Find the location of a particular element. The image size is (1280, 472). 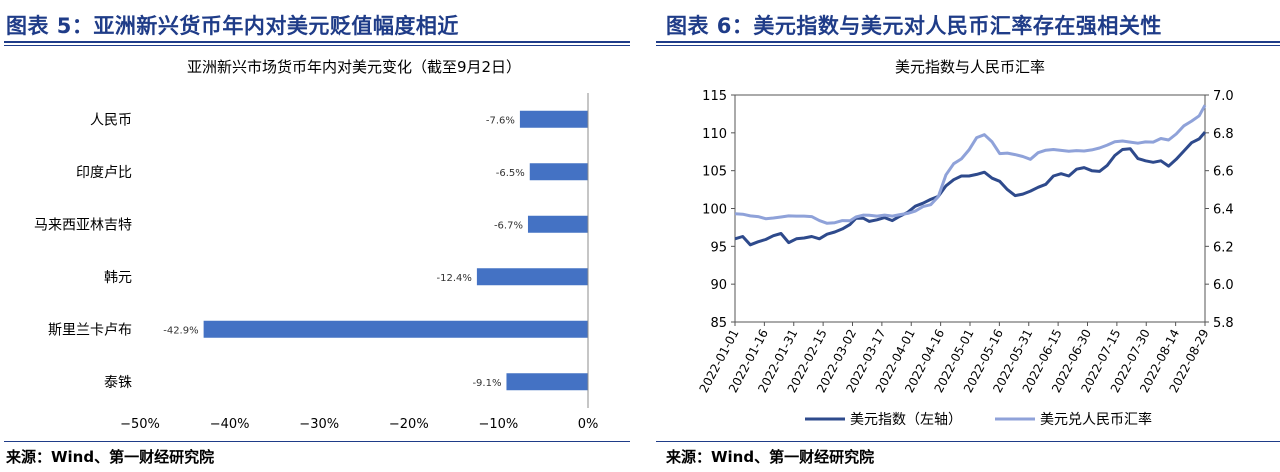

right-title-rule is located at coordinates (968, 42).